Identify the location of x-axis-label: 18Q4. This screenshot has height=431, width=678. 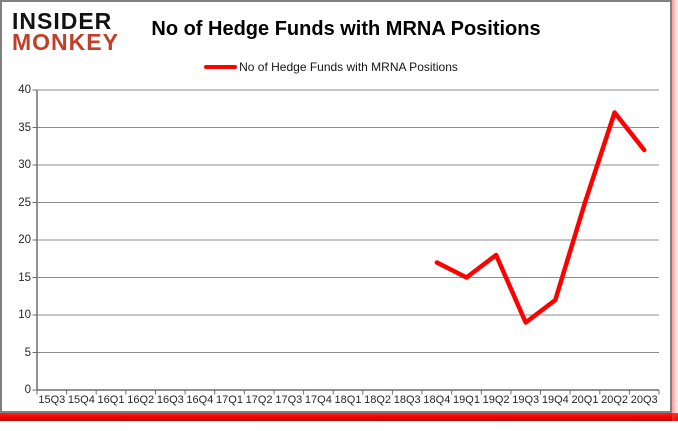
(437, 400).